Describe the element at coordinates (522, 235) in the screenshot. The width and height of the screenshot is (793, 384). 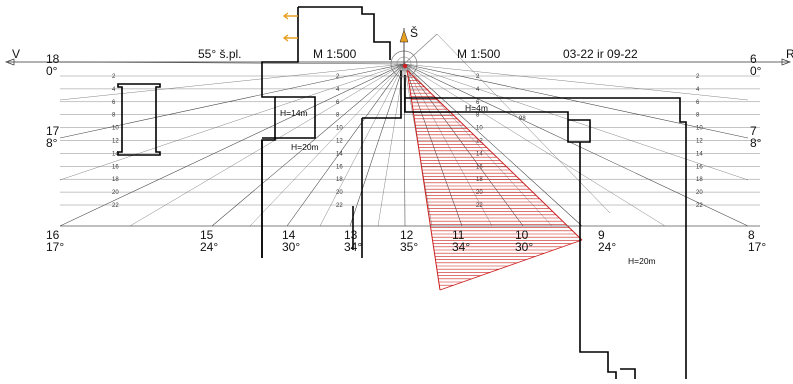
I see `hour-label: 10` at that location.